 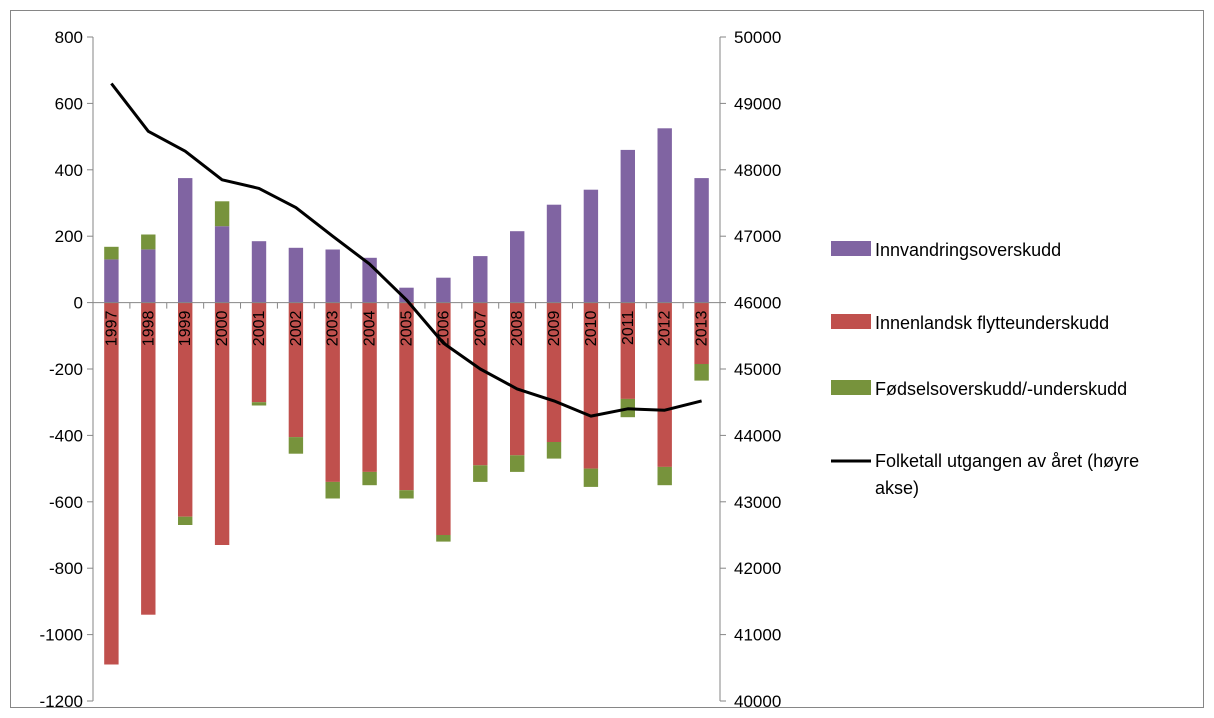 I want to click on legend-swatch-innvandring, so click(x=851, y=248).